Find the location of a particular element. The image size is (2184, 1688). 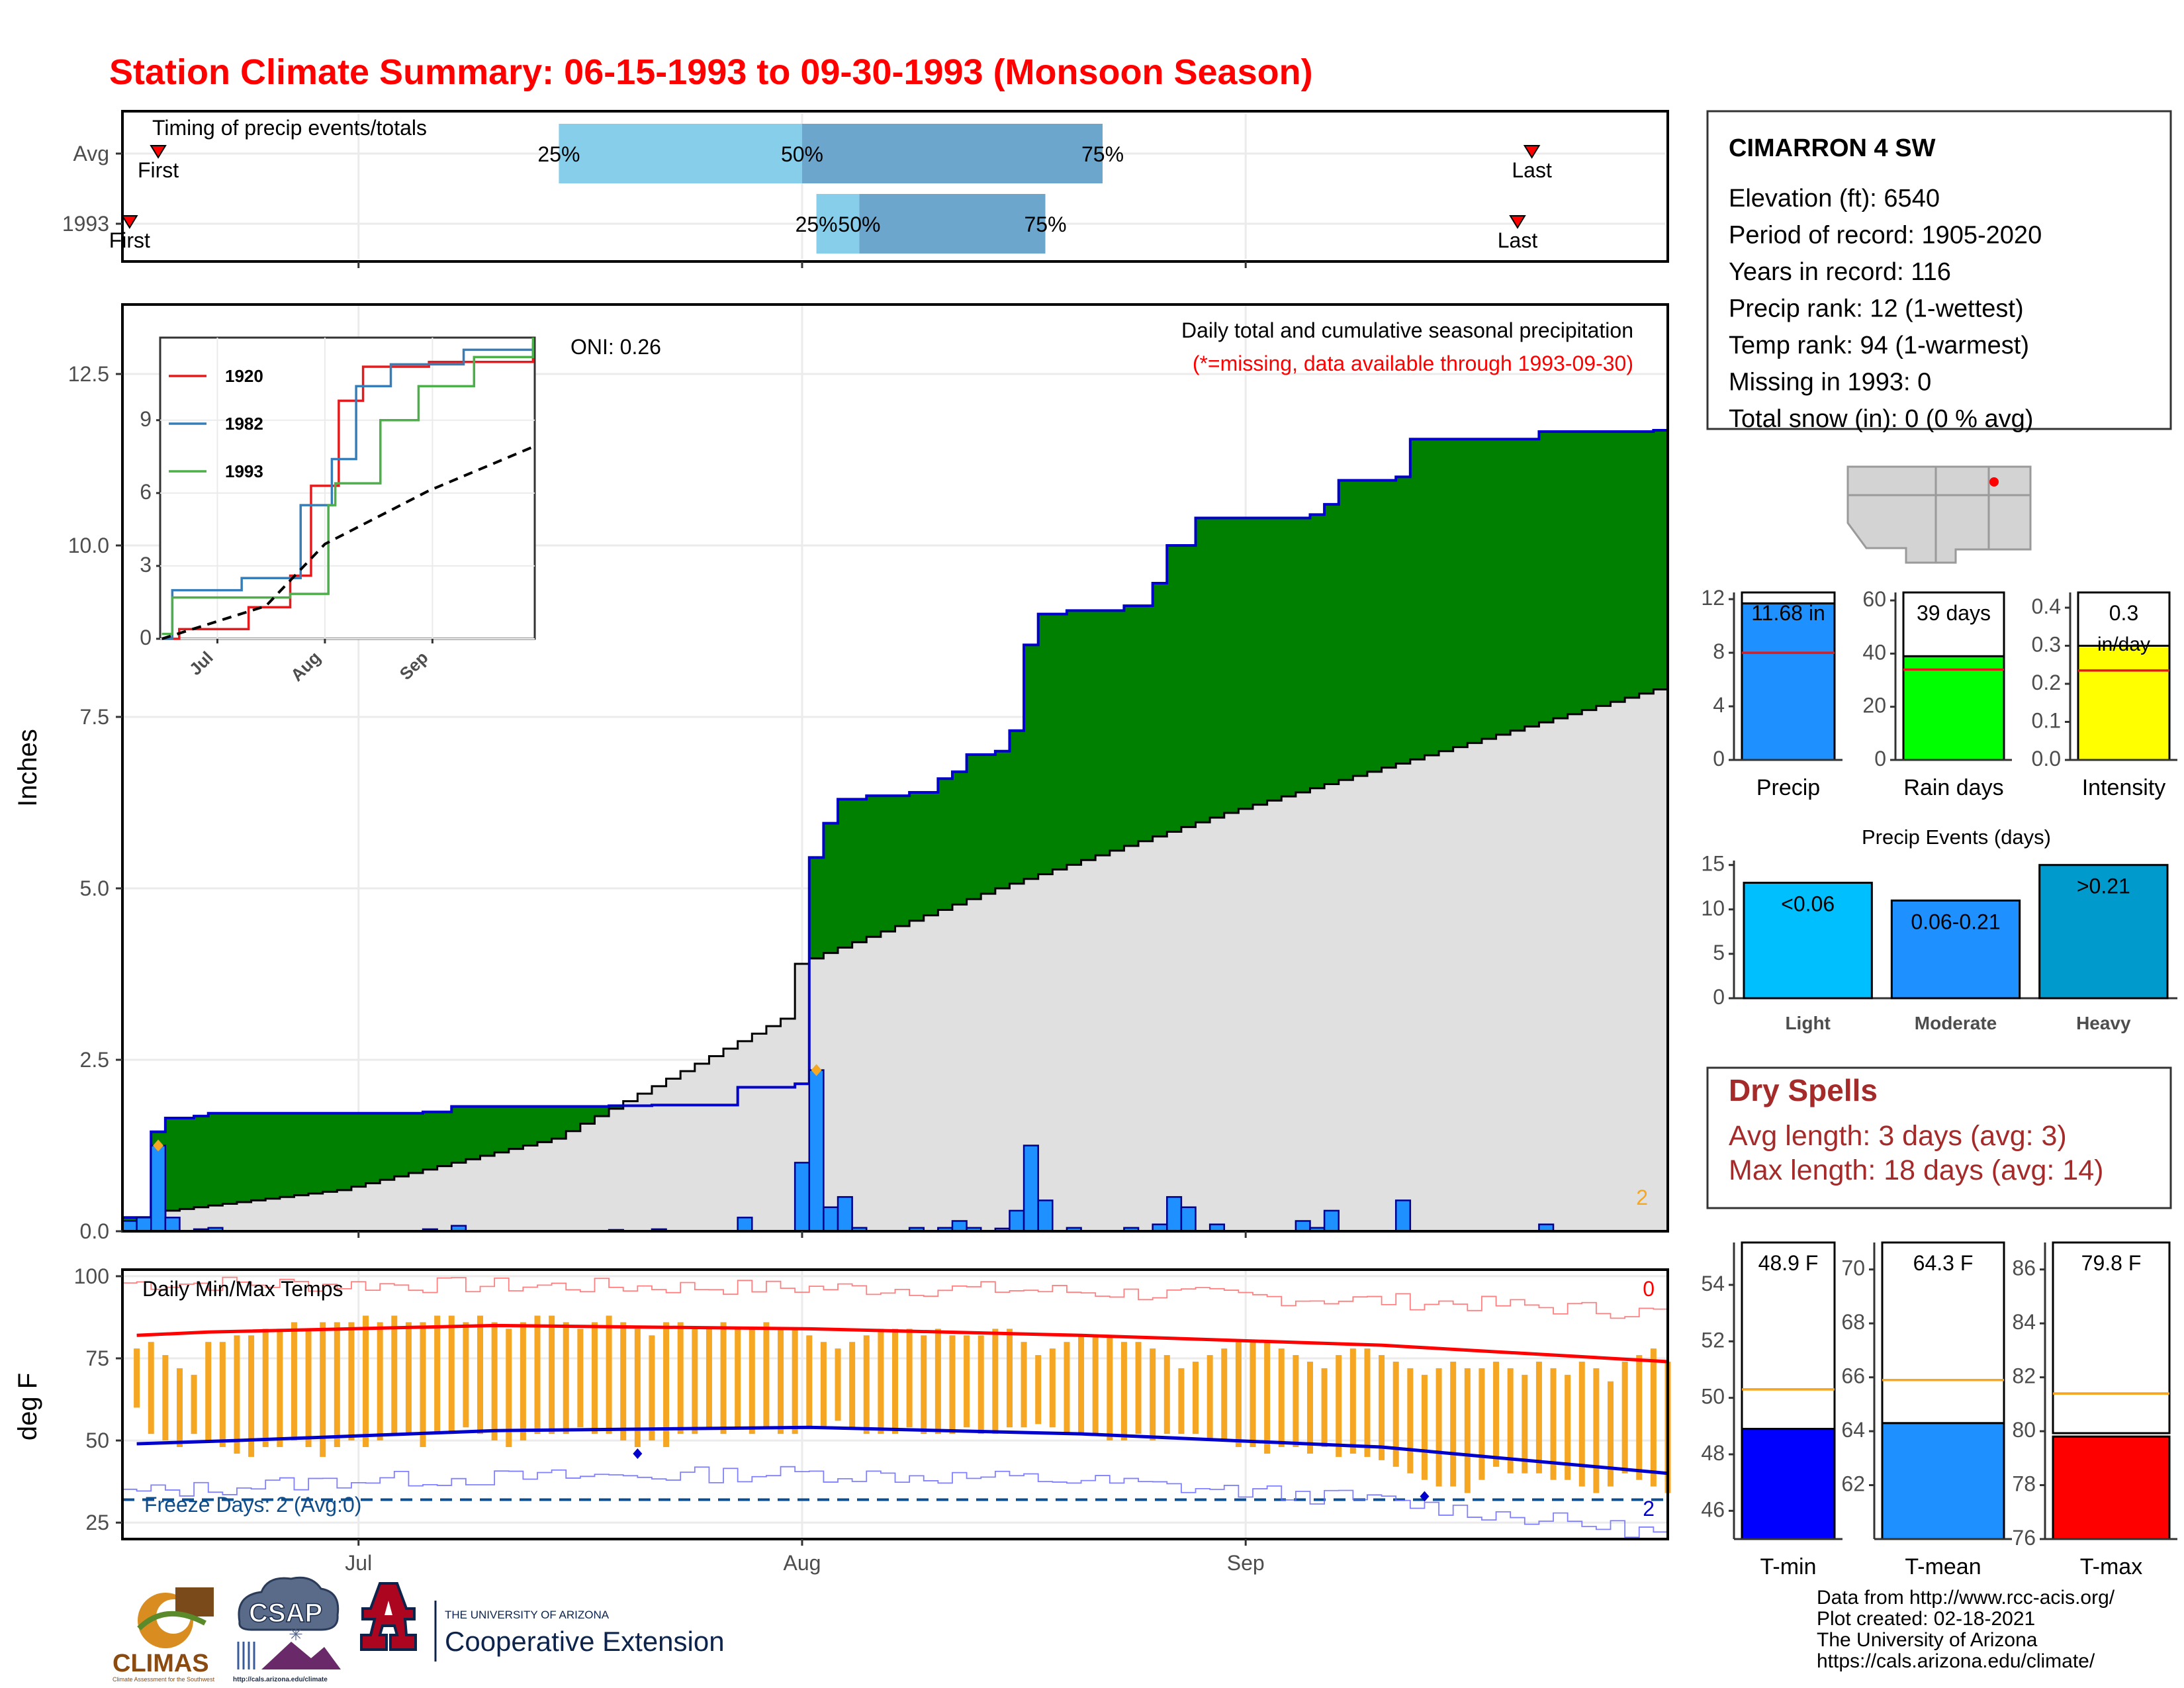

inset-ytick-label: 9 is located at coordinates (146, 419).